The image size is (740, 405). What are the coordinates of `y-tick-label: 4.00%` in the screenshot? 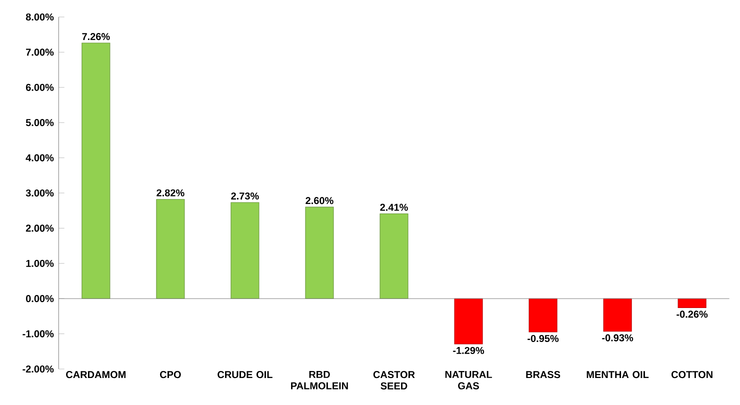 It's located at (40, 158).